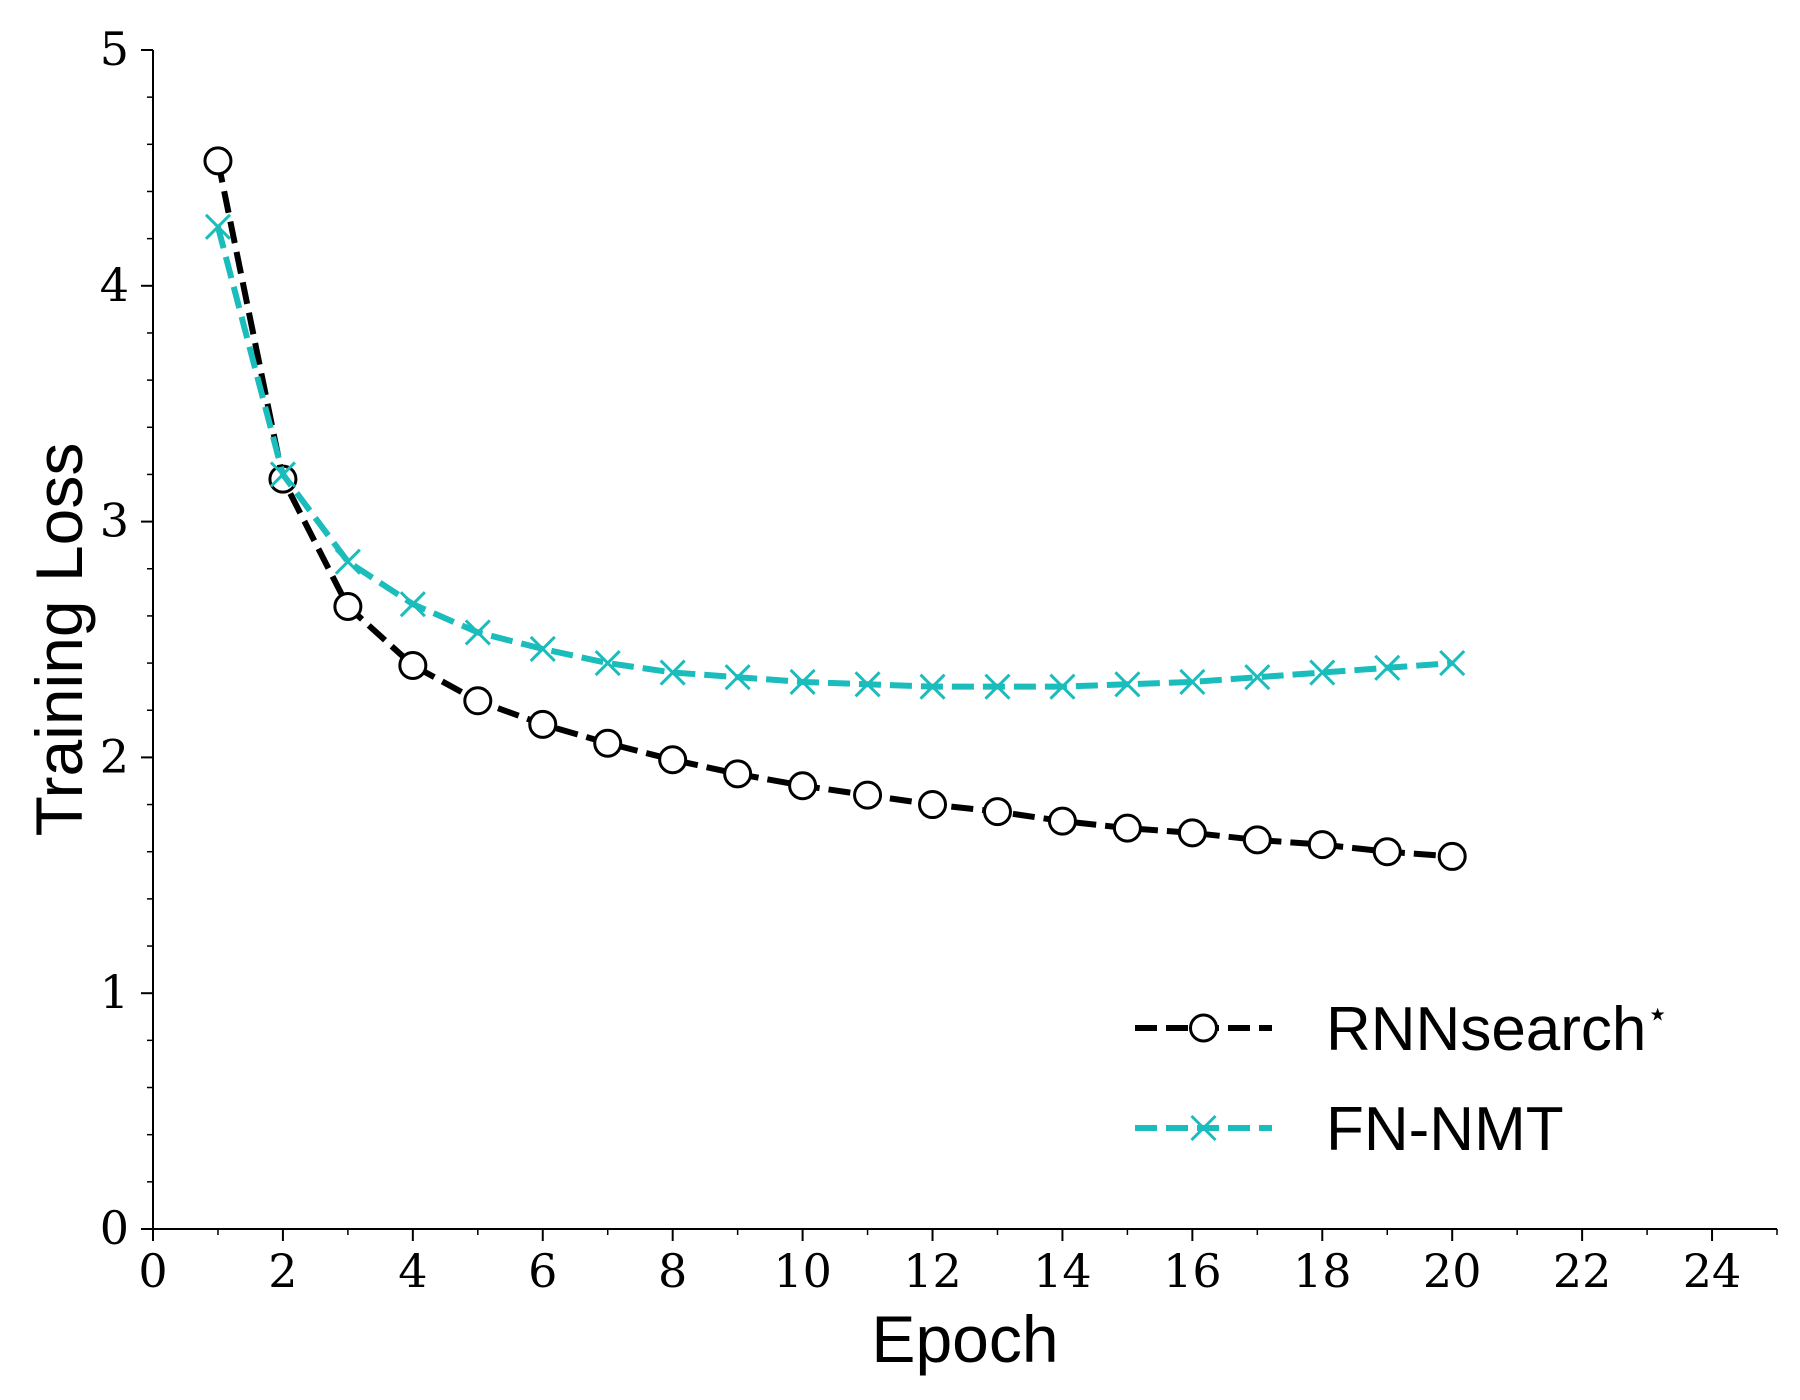 The width and height of the screenshot is (1800, 1400). I want to click on x-tick-label: 4, so click(412, 1271).